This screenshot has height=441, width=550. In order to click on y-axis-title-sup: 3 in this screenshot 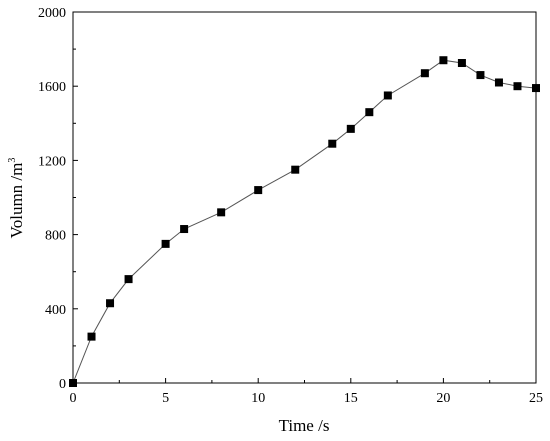, I will do `click(12, 160)`.